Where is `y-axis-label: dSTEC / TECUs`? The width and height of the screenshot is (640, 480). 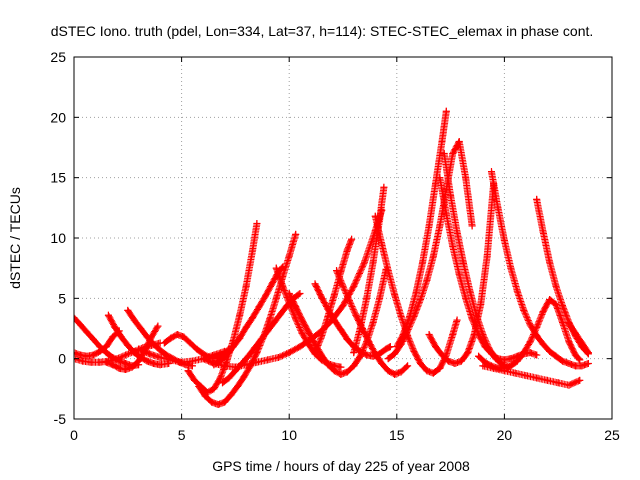
y-axis-label: dSTEC / TECUs is located at coordinates (15, 238).